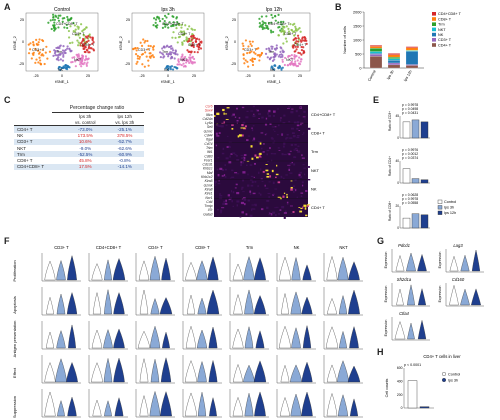 The width and height of the screenshot is (500, 420). Describe the element at coordinates (247, 76) in the screenshot. I see `x-tick: -25` at that location.